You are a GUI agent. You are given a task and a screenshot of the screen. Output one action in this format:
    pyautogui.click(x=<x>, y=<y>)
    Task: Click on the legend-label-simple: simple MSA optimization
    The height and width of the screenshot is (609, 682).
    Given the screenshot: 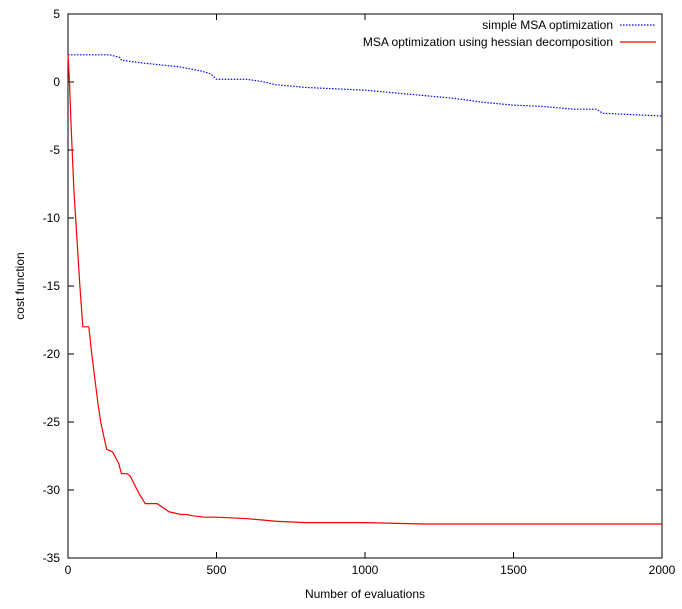 What is the action you would take?
    pyautogui.click(x=547, y=25)
    